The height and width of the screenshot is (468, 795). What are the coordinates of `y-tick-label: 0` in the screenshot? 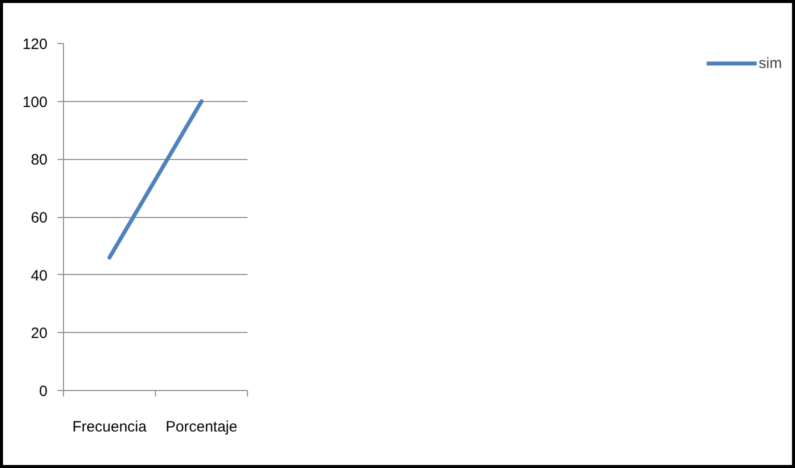 It's located at (43, 391).